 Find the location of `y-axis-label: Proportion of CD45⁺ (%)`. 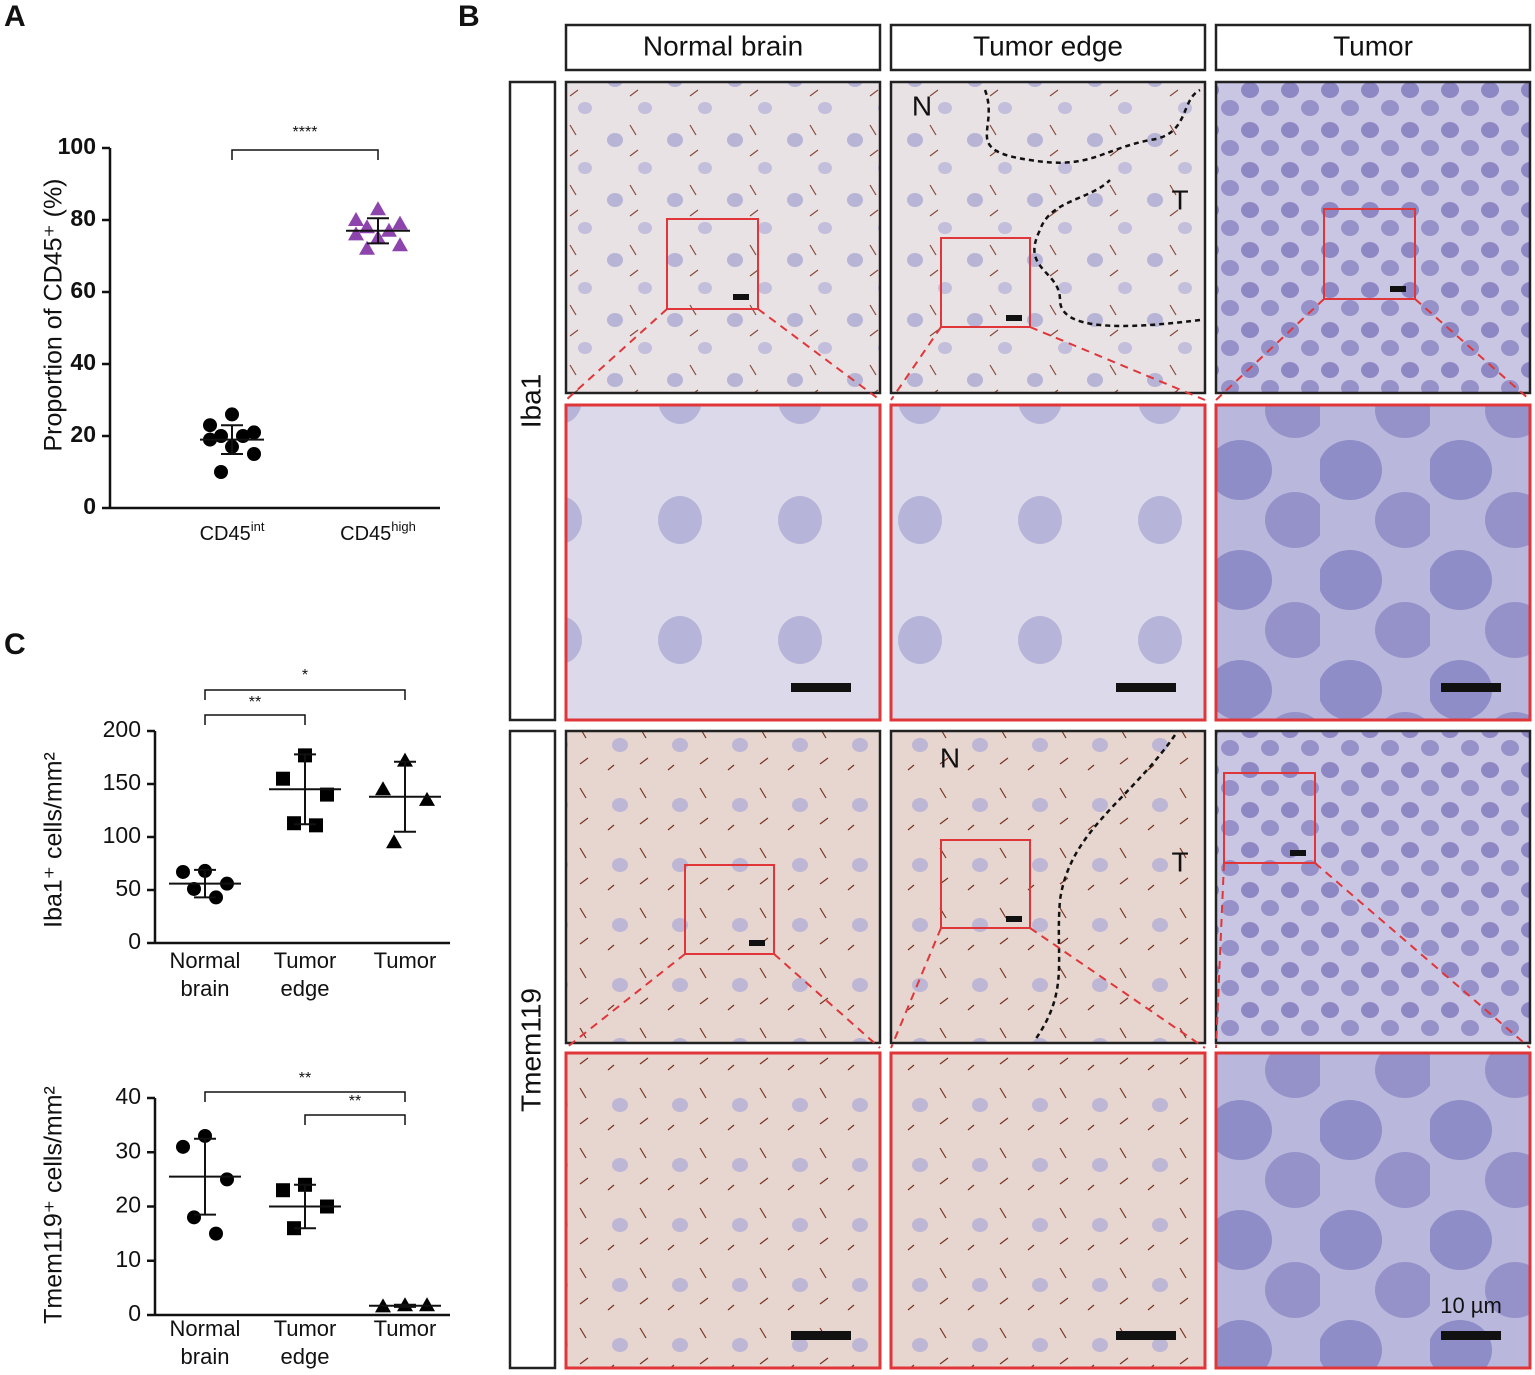

y-axis-label: Proportion of CD45⁺ (%) is located at coordinates (54, 314).